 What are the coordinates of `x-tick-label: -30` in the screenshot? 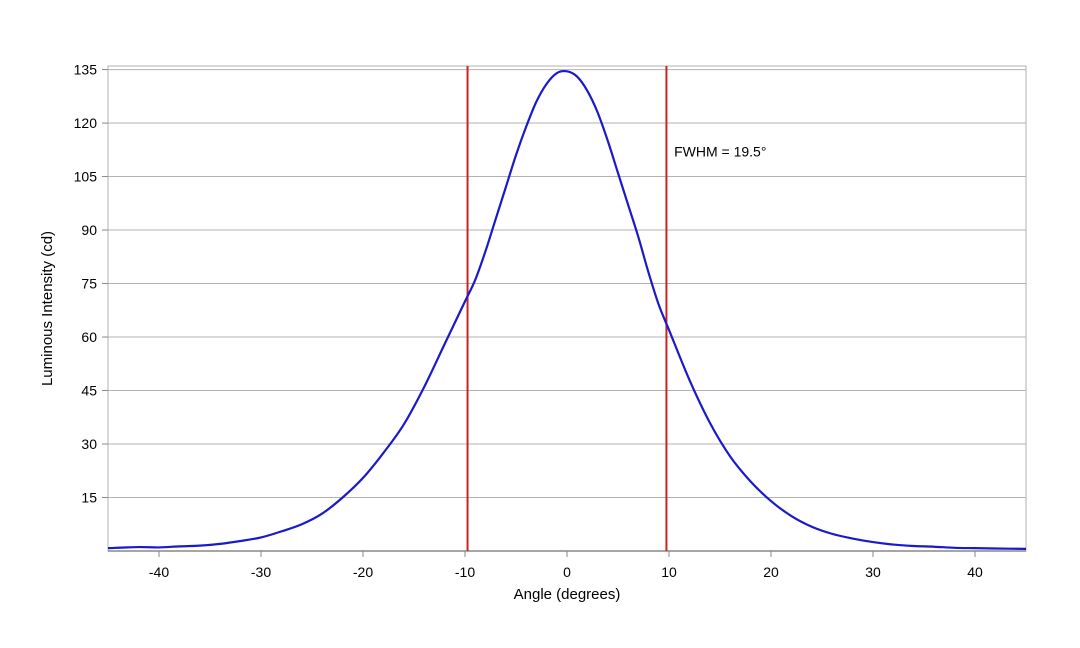 It's located at (261, 572).